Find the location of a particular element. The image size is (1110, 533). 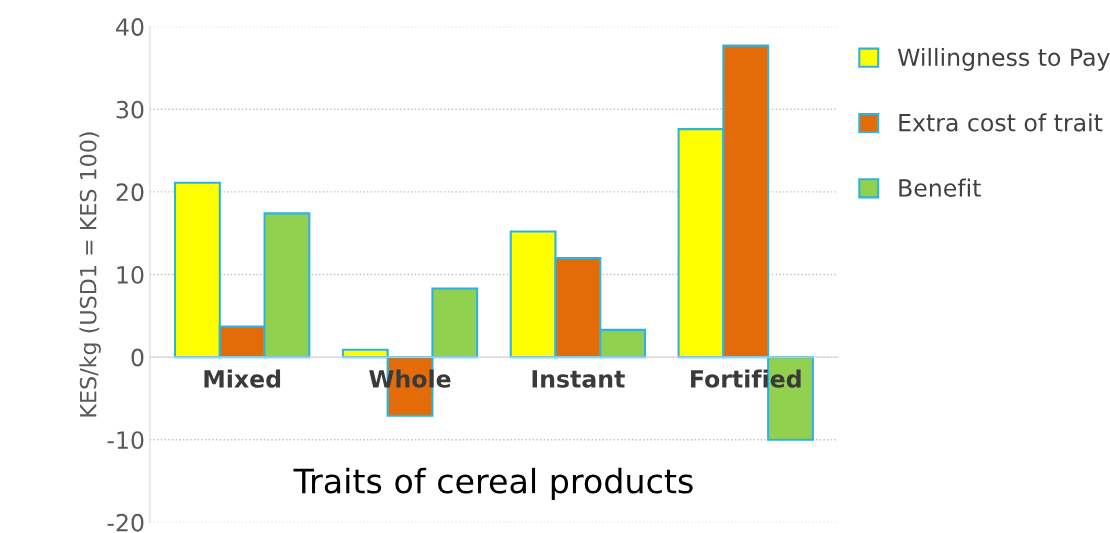

legend-label: Benefit is located at coordinates (940, 187).